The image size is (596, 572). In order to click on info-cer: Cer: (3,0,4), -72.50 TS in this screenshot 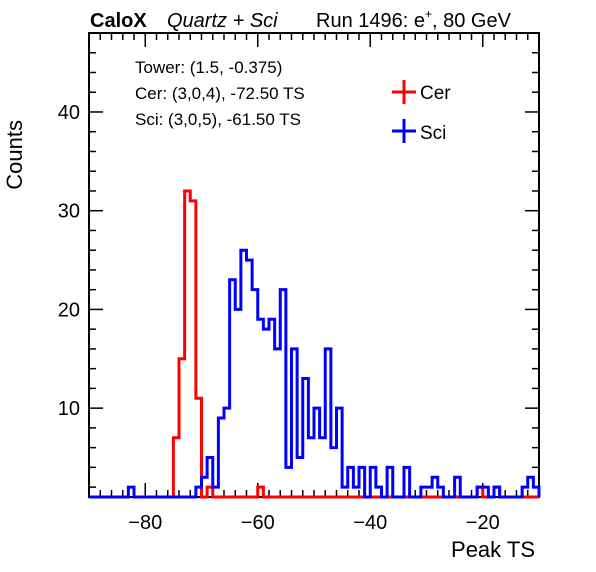, I will do `click(220, 93)`.